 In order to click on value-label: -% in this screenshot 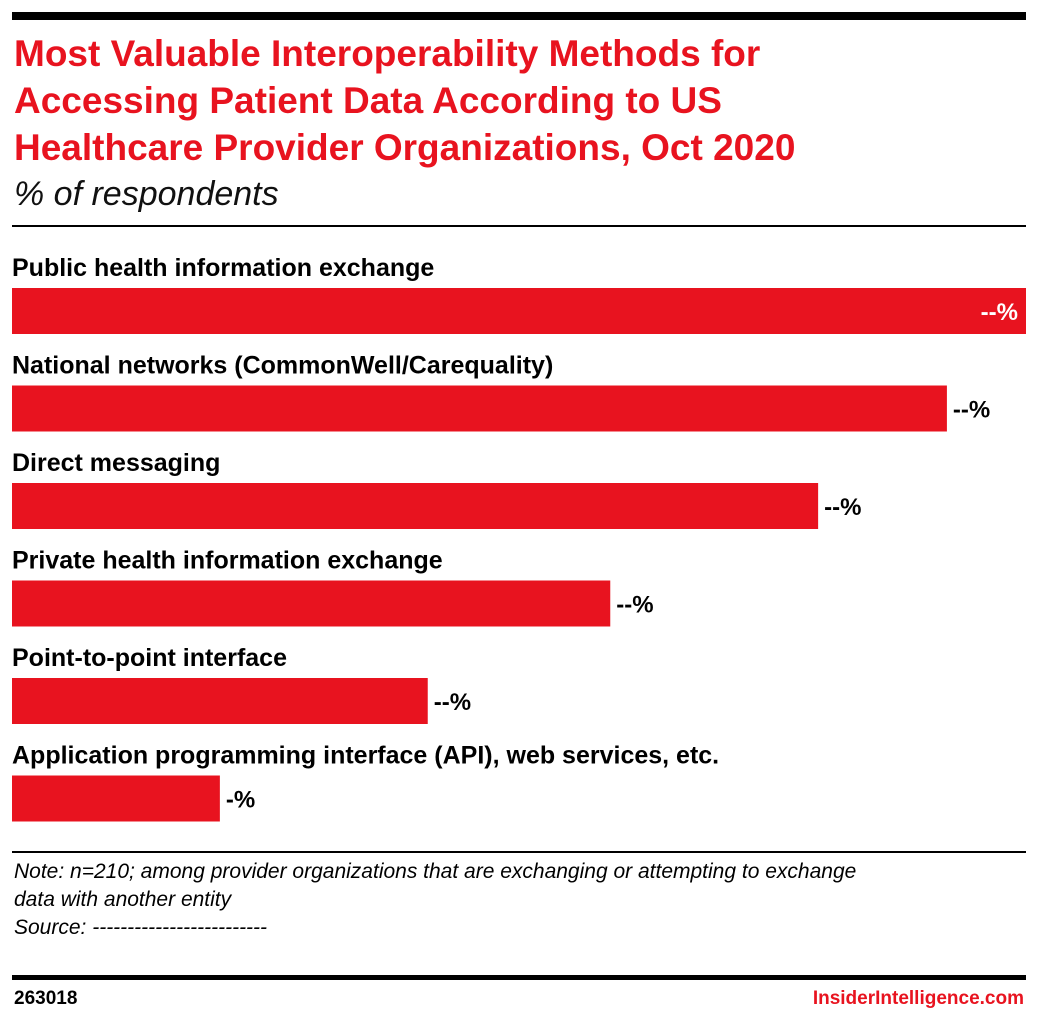, I will do `click(240, 800)`.